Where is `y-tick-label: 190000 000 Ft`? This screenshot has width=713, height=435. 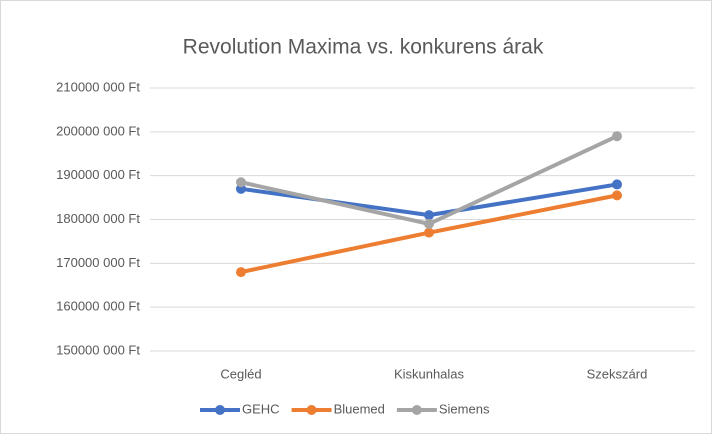 y-tick-label: 190000 000 Ft is located at coordinates (98, 174).